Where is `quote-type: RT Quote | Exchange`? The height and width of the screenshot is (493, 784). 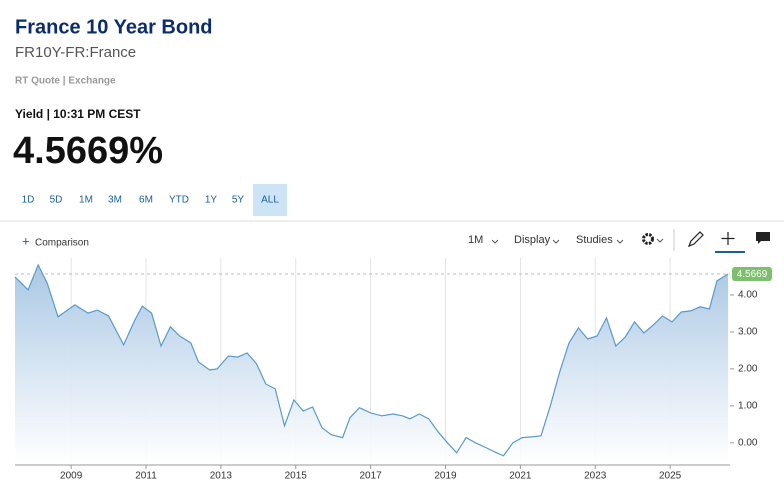 quote-type: RT Quote | Exchange is located at coordinates (65, 81).